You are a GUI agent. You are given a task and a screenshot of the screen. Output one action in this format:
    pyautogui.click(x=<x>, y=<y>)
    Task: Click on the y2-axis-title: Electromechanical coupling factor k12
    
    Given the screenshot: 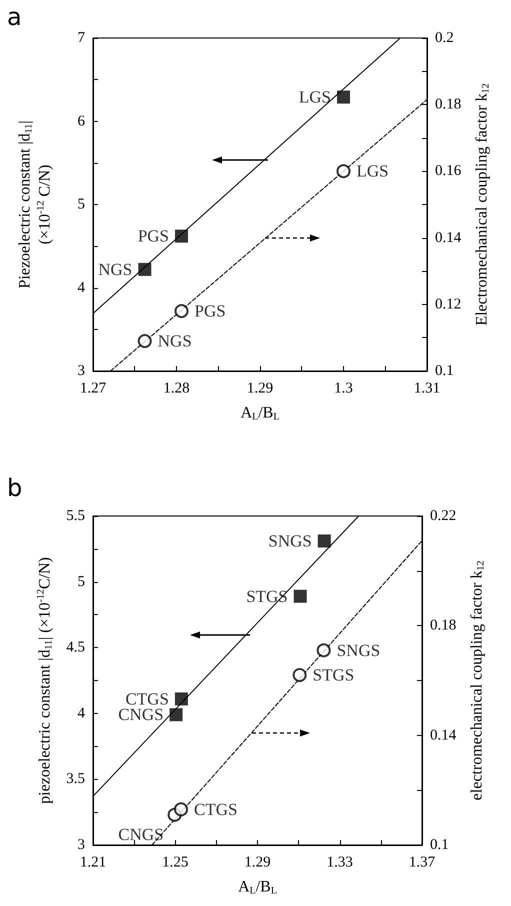 What is the action you would take?
    pyautogui.click(x=483, y=204)
    